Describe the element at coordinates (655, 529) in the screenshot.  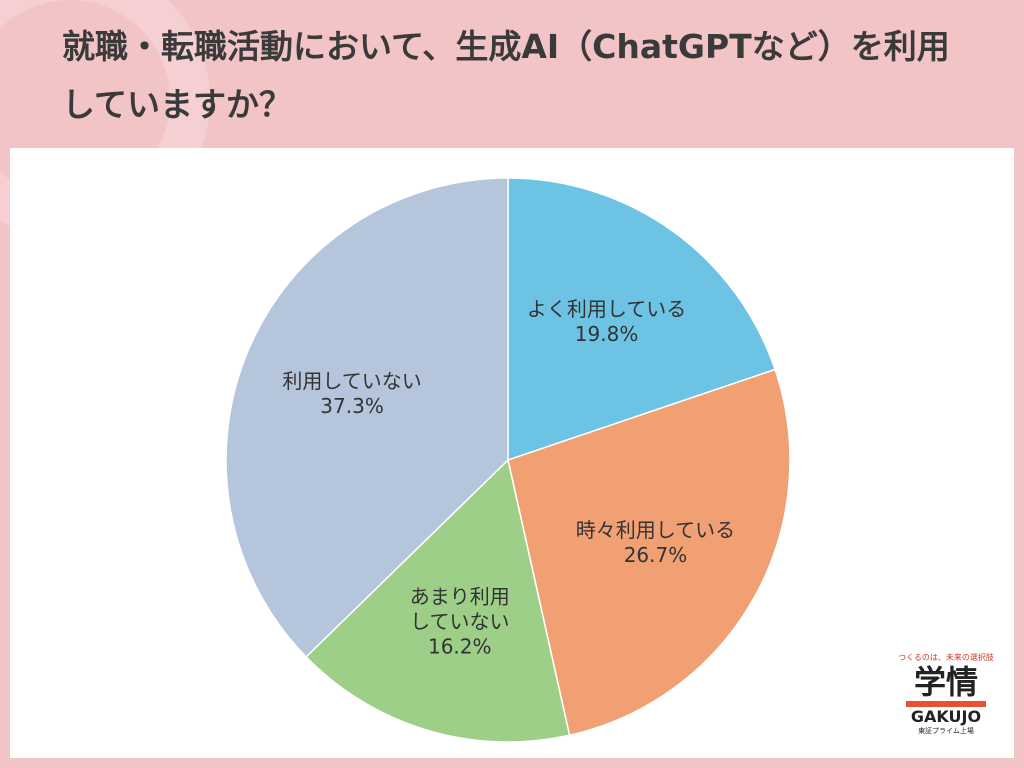
I see `category-label: 時々利用している` at that location.